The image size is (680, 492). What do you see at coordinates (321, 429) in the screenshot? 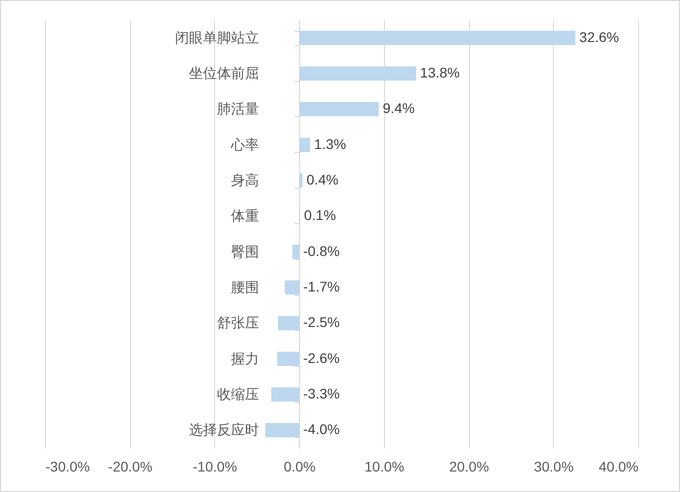
I see `data-label: -4.0%` at bounding box center [321, 429].